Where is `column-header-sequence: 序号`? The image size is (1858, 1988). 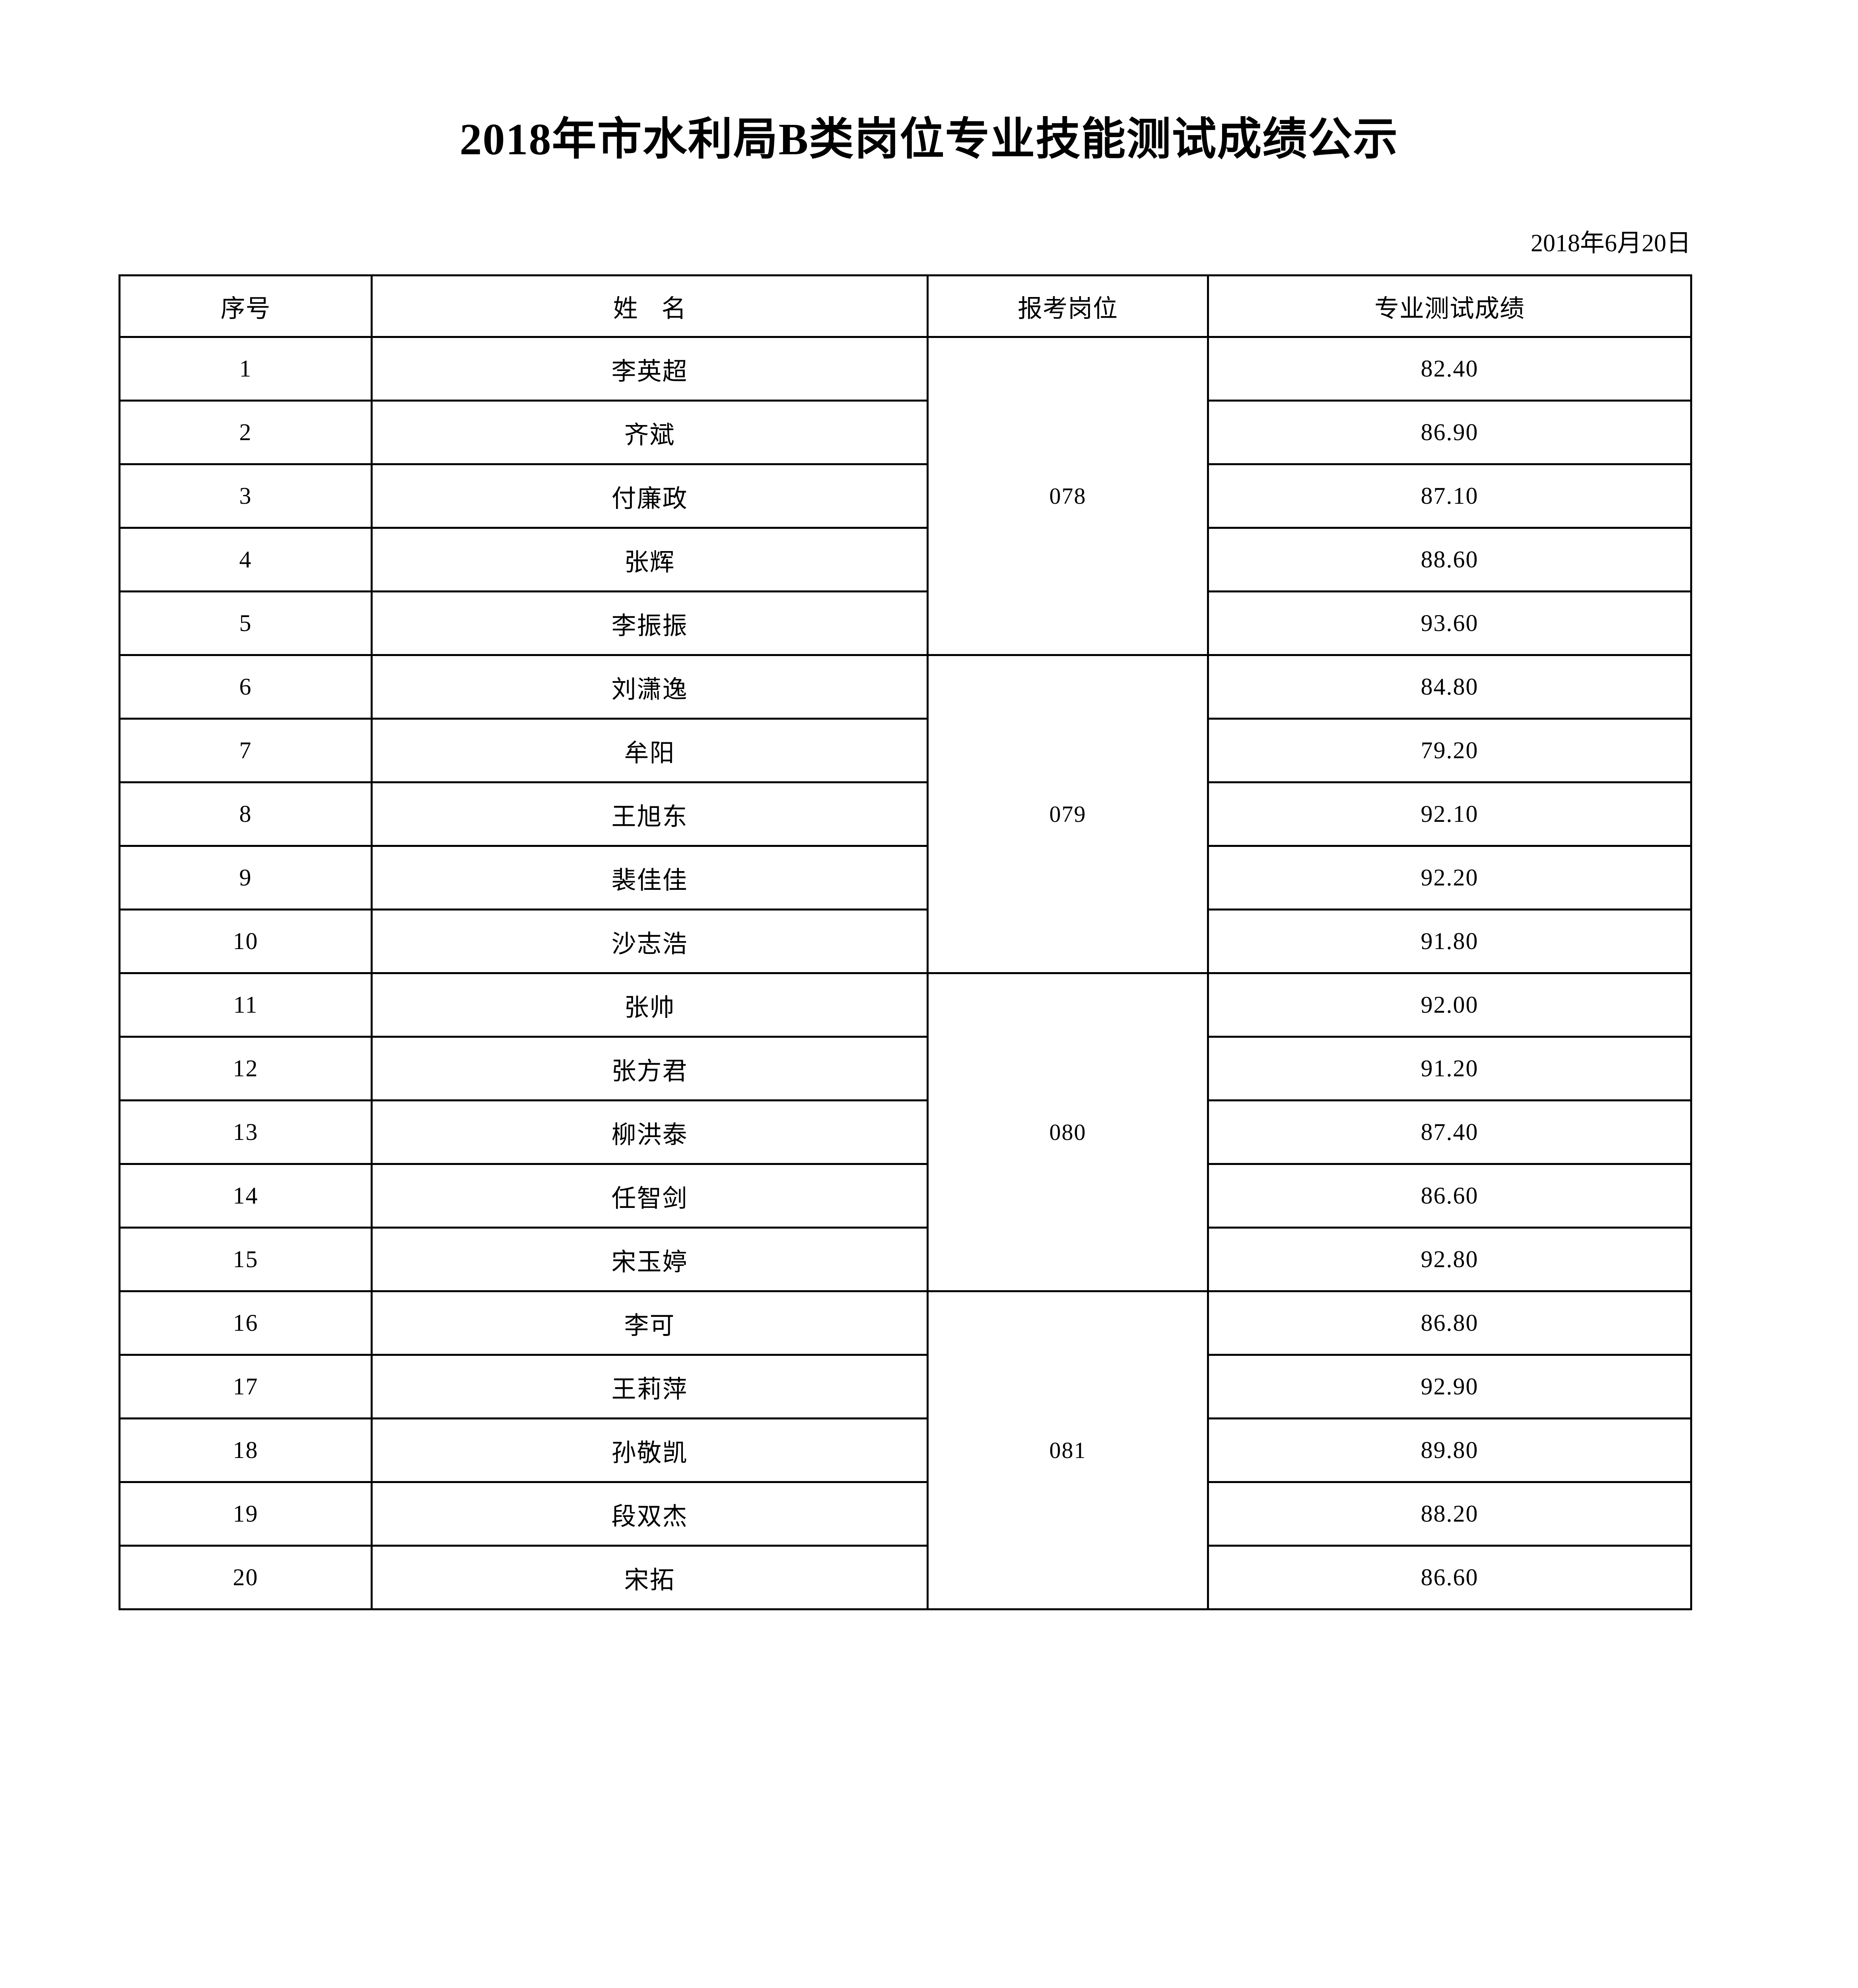 column-header-sequence: 序号 is located at coordinates (246, 306).